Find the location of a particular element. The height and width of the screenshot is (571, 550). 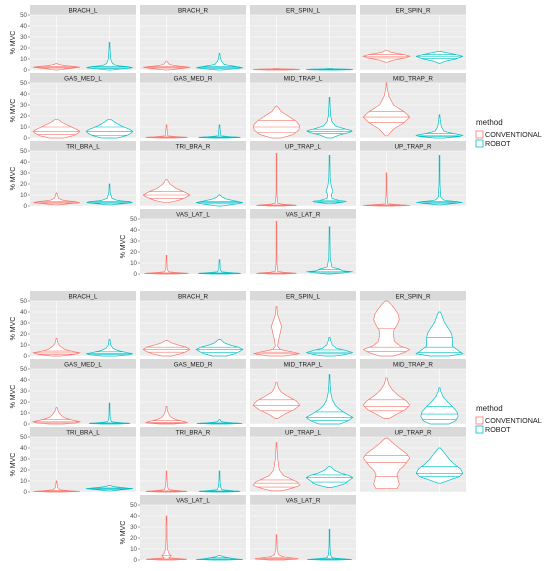

facet-gas-med-r: GAS_MED_R is located at coordinates (193, 106).